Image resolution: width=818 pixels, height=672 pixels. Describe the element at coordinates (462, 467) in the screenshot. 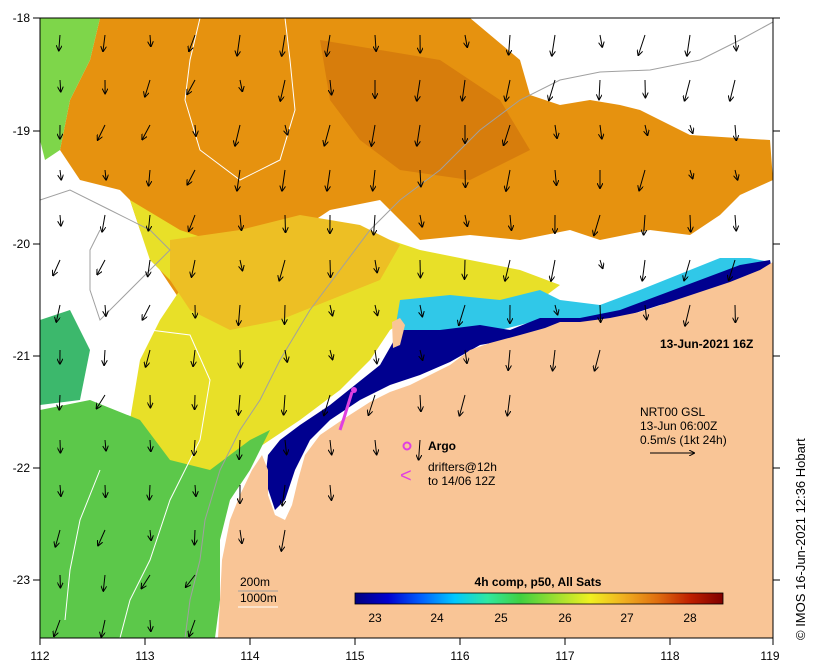

I see `drifters-legend-line1: drifters@12h` at that location.